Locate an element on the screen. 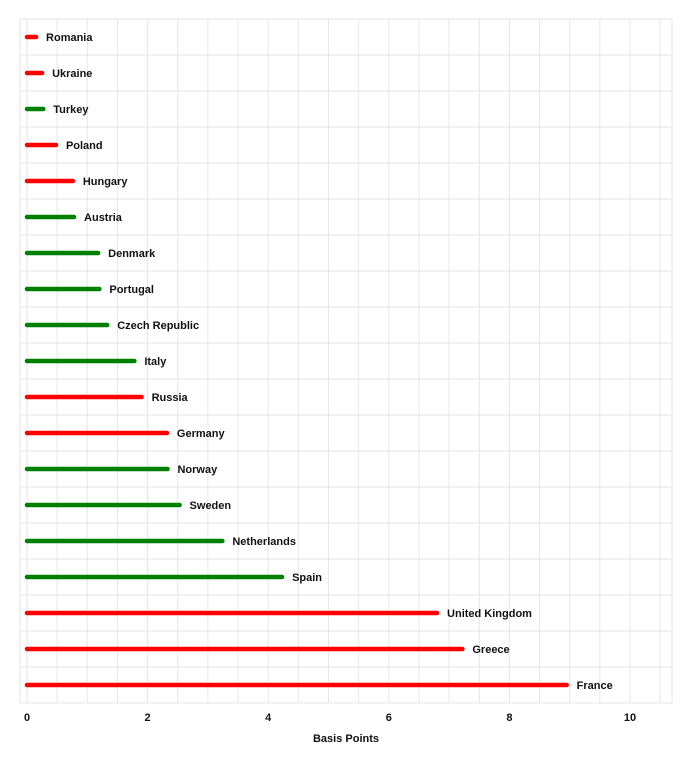 The image size is (691, 764). bar-label-poland: Poland is located at coordinates (84, 146).